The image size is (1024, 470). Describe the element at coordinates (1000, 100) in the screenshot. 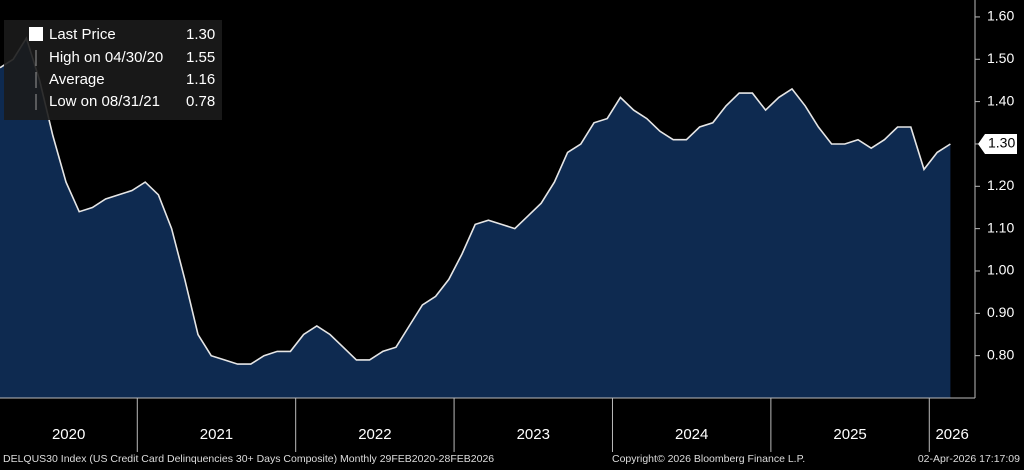

I see `y-tick-label: 1.40` at that location.